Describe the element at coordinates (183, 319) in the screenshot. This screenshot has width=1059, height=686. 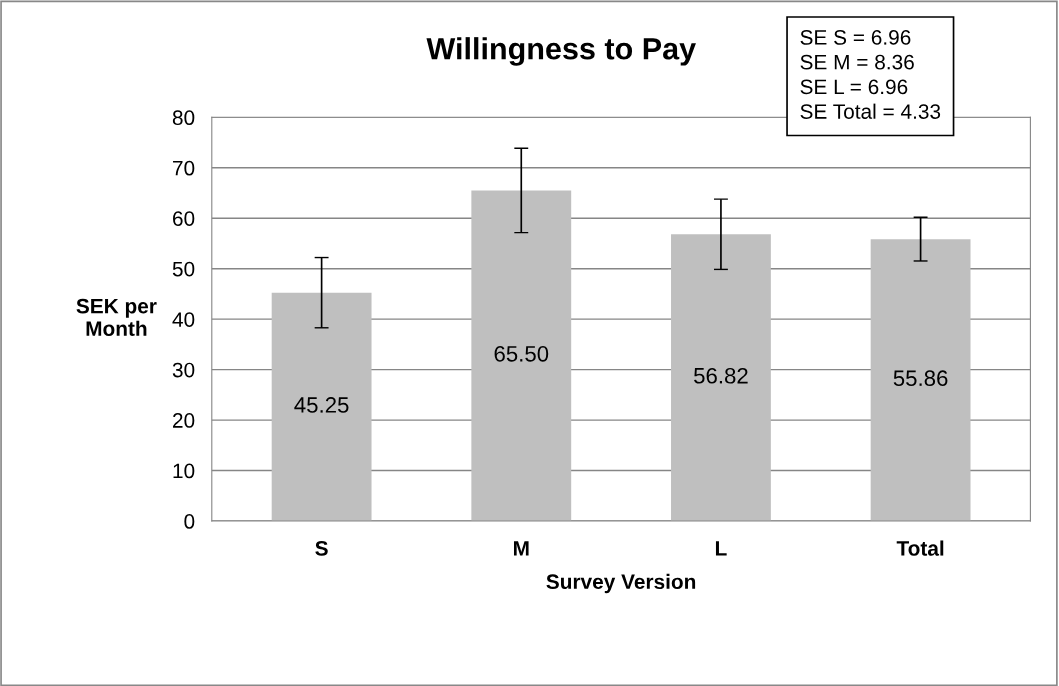
I see `y-tick-label: 40` at that location.